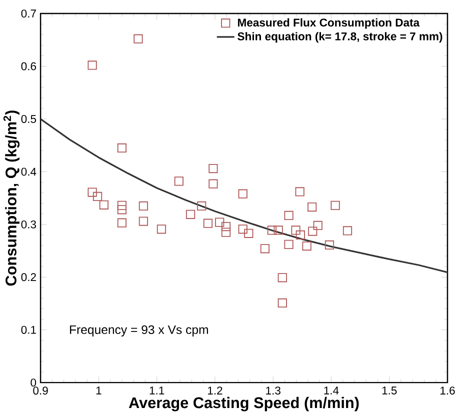 The height and width of the screenshot is (415, 469). I want to click on y-tick-label: 0.3, so click(28, 224).